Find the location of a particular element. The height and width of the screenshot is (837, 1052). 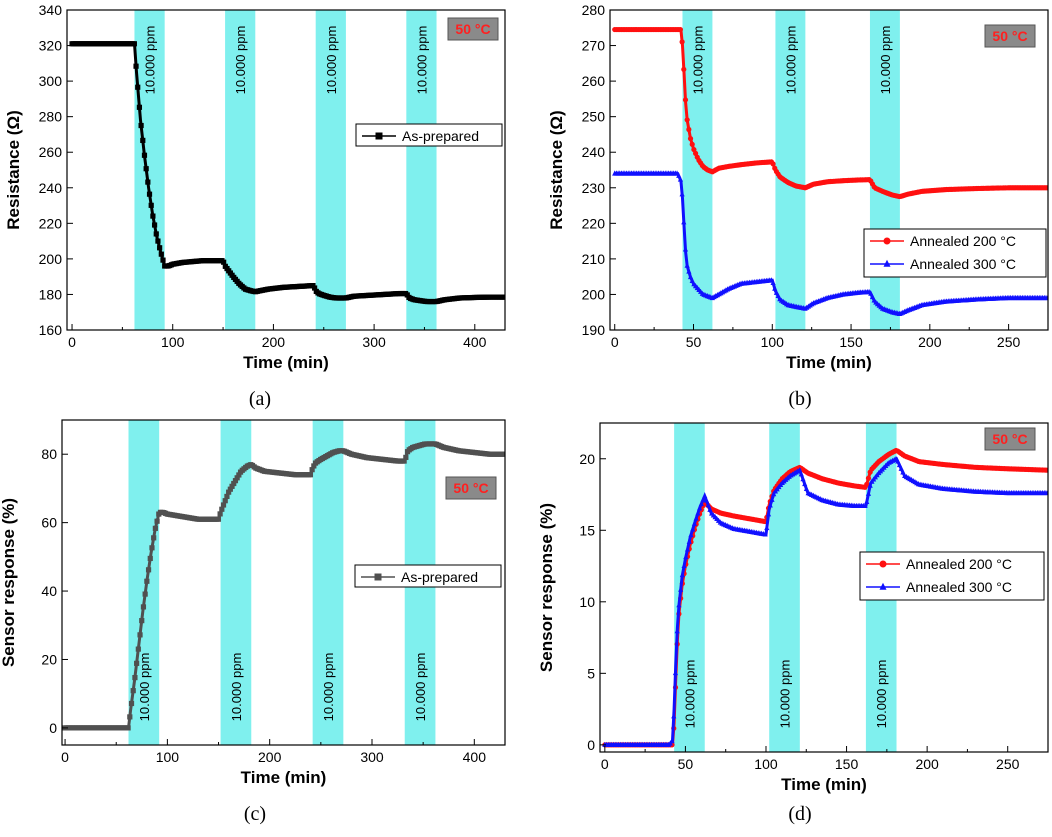

y-tick-label: 300 is located at coordinates (51, 81).